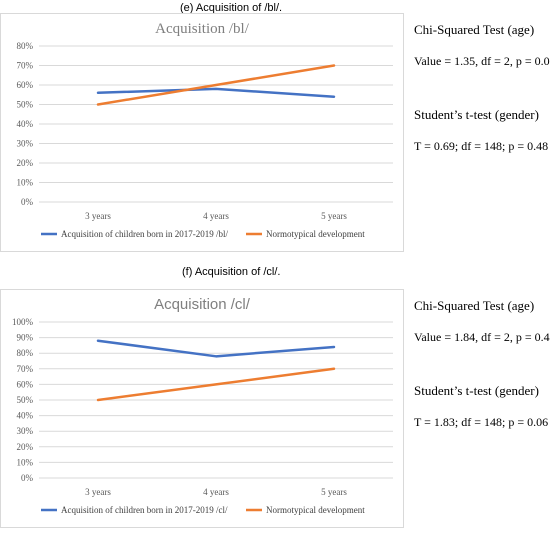 The image size is (550, 533). What do you see at coordinates (481, 422) in the screenshot?
I see `t-test-value-f: T = 1.83; df = 148; p = 0.06` at bounding box center [481, 422].